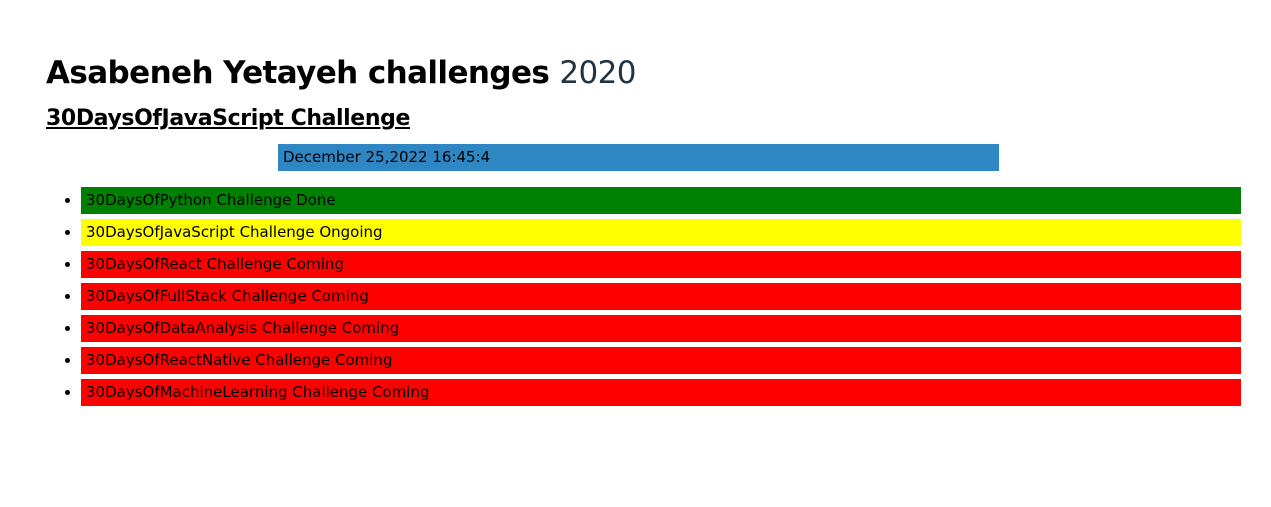 This screenshot has height=507, width=1271. Describe the element at coordinates (653, 328) in the screenshot. I see `challenge-item: 30DaysOfDataAnalysis Challenge Coming` at that location.